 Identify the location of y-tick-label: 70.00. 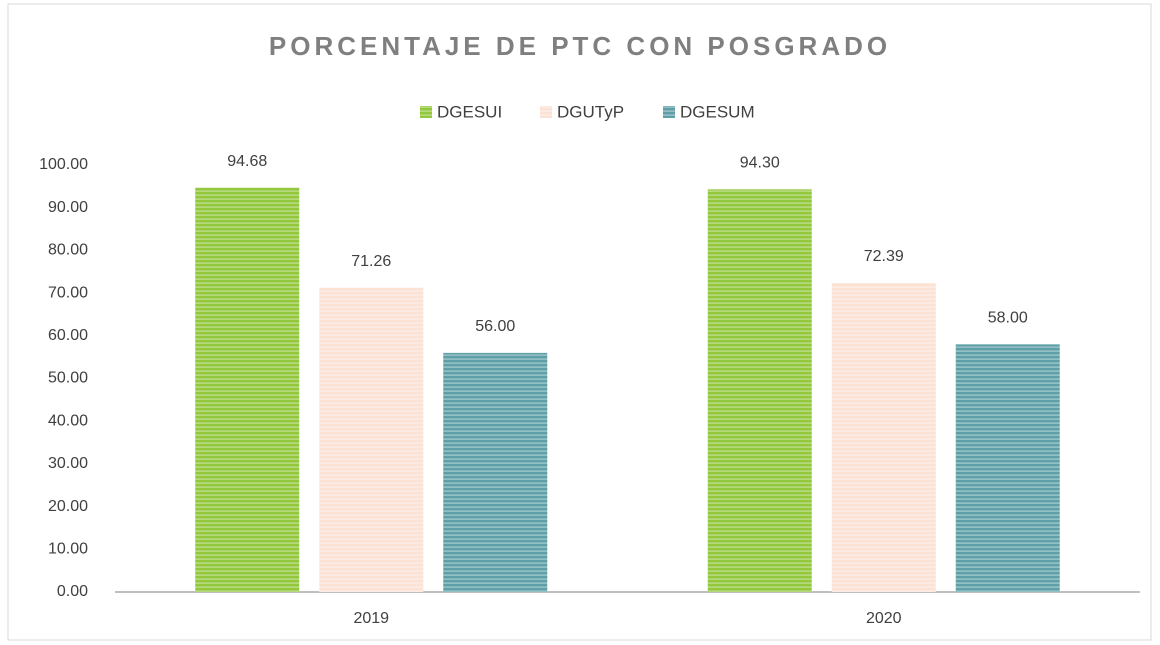
(68, 292).